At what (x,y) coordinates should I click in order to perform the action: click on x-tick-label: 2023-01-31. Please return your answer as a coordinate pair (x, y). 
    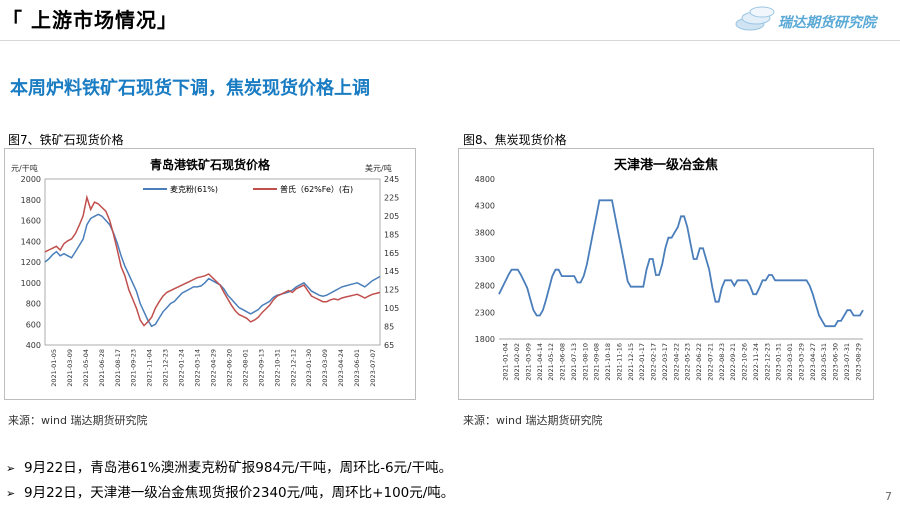
    Looking at the image, I should click on (779, 362).